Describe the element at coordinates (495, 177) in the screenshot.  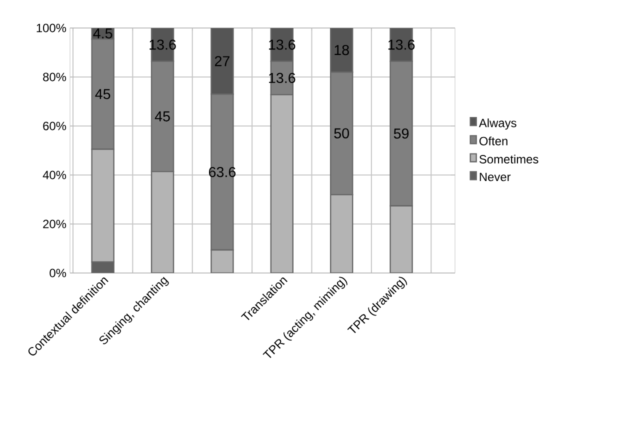
I see `legend-label: Never` at that location.